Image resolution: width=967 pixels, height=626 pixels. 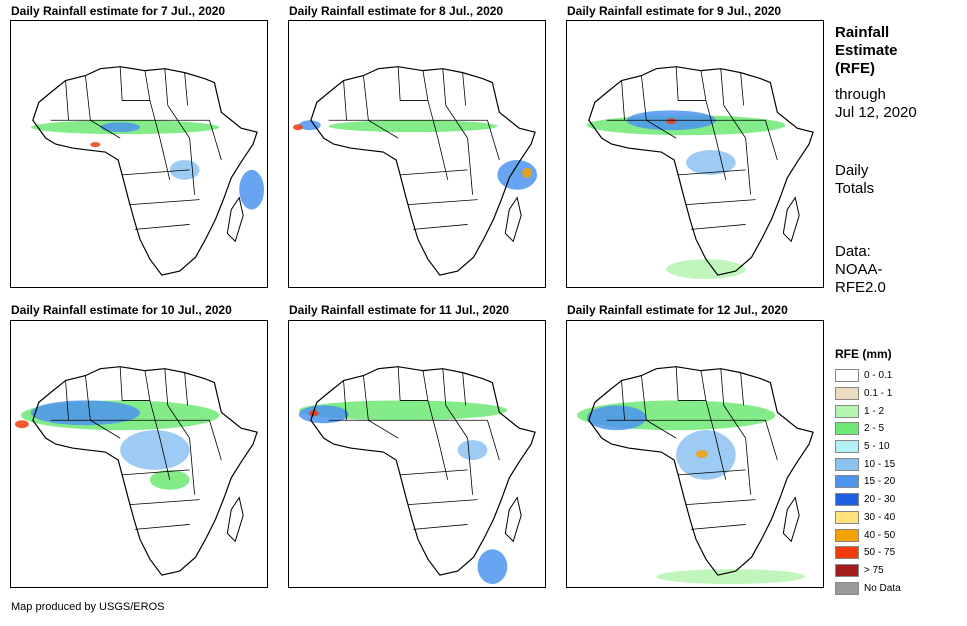 I want to click on side-totals: Daily Totals, so click(x=854, y=180).